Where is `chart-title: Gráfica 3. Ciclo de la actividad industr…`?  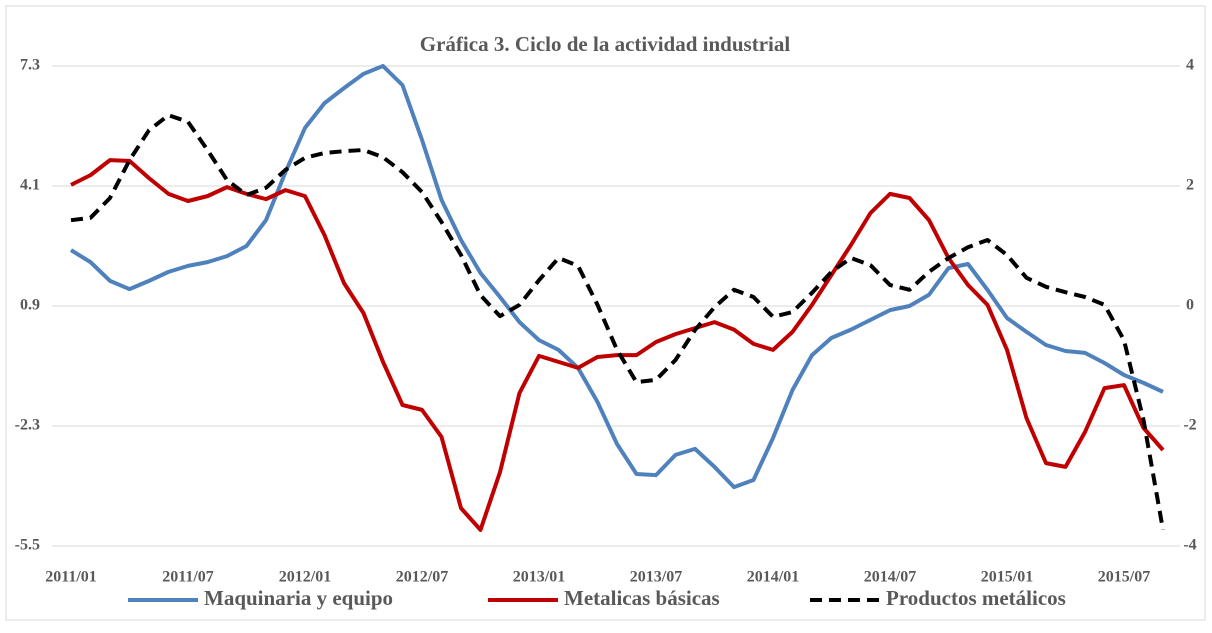
chart-title: Gráfica 3. Ciclo de la actividad industr… is located at coordinates (605, 44).